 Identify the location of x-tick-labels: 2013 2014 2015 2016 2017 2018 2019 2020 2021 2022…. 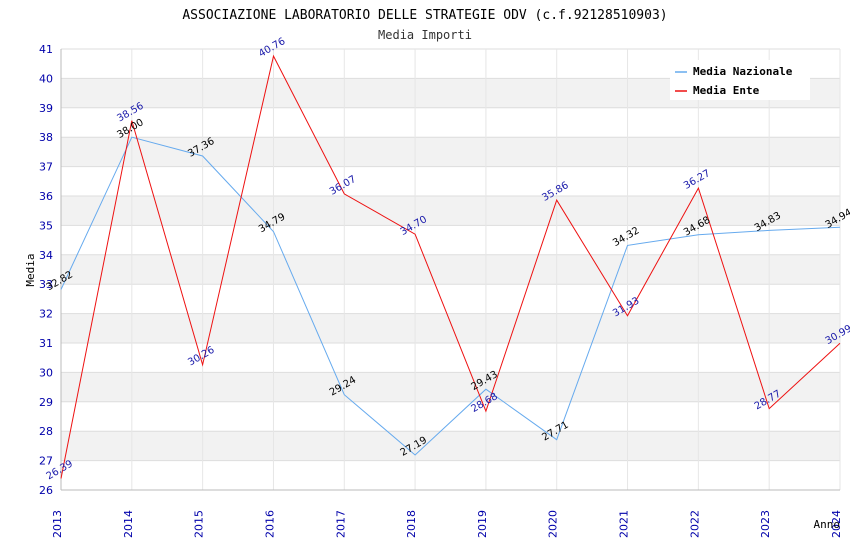
(447, 524).